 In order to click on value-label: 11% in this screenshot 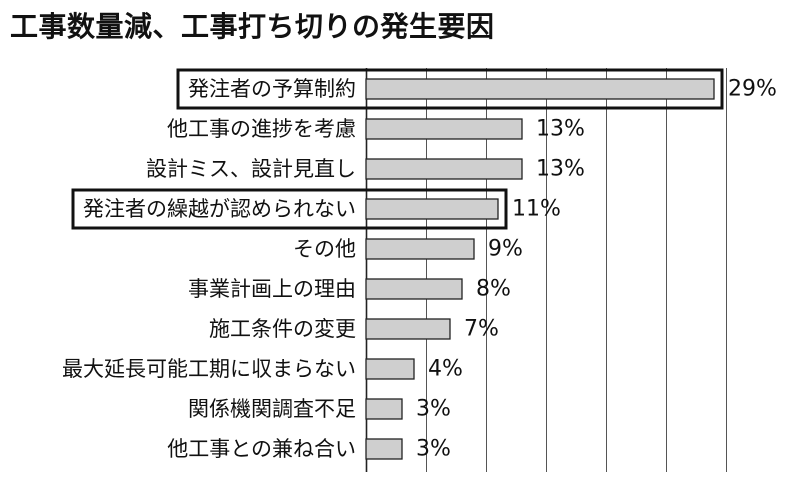, I will do `click(536, 209)`.